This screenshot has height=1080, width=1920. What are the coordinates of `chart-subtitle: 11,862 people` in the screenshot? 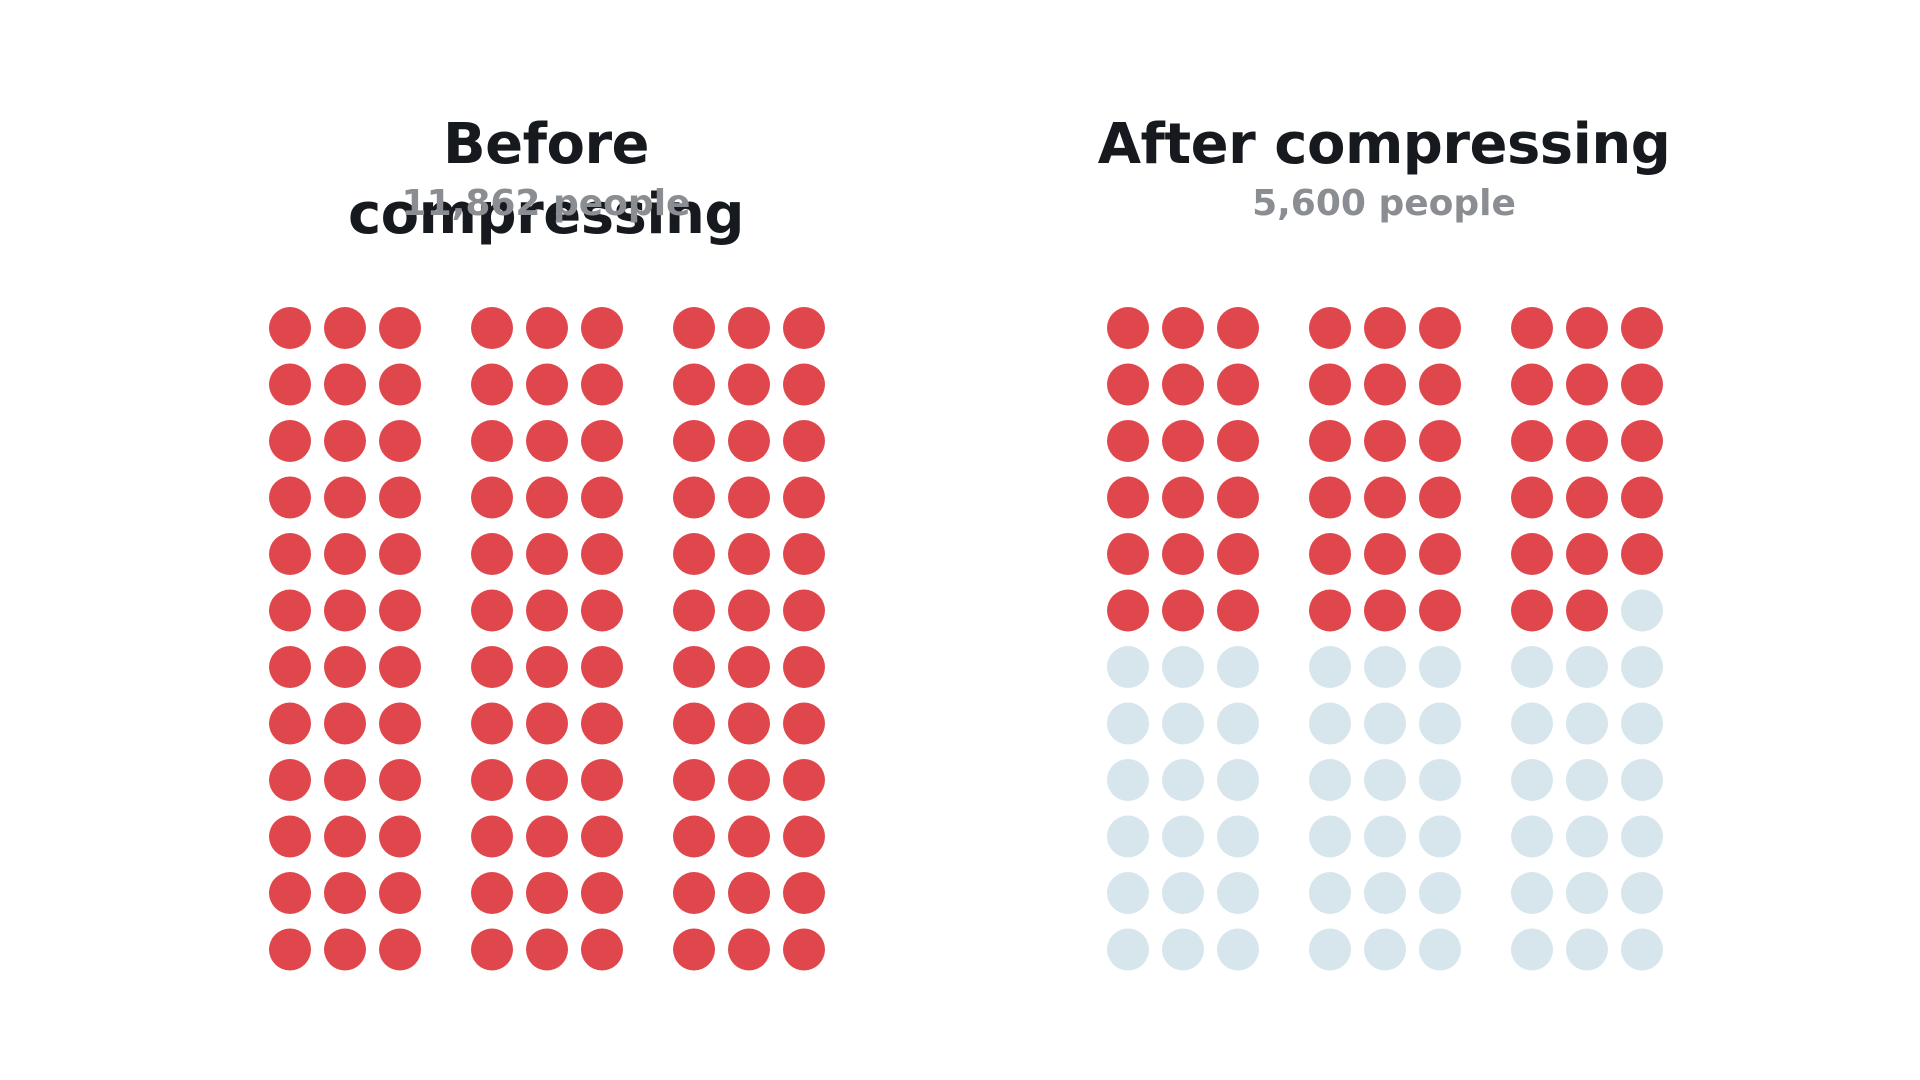 It's located at (546, 203).